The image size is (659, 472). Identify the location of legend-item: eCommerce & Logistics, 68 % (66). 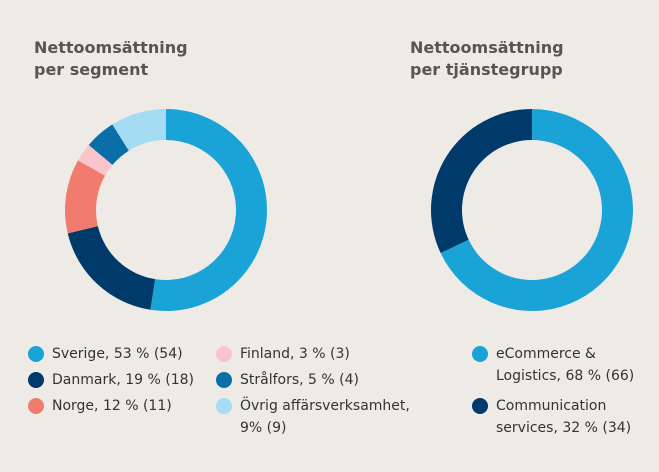
(559, 365).